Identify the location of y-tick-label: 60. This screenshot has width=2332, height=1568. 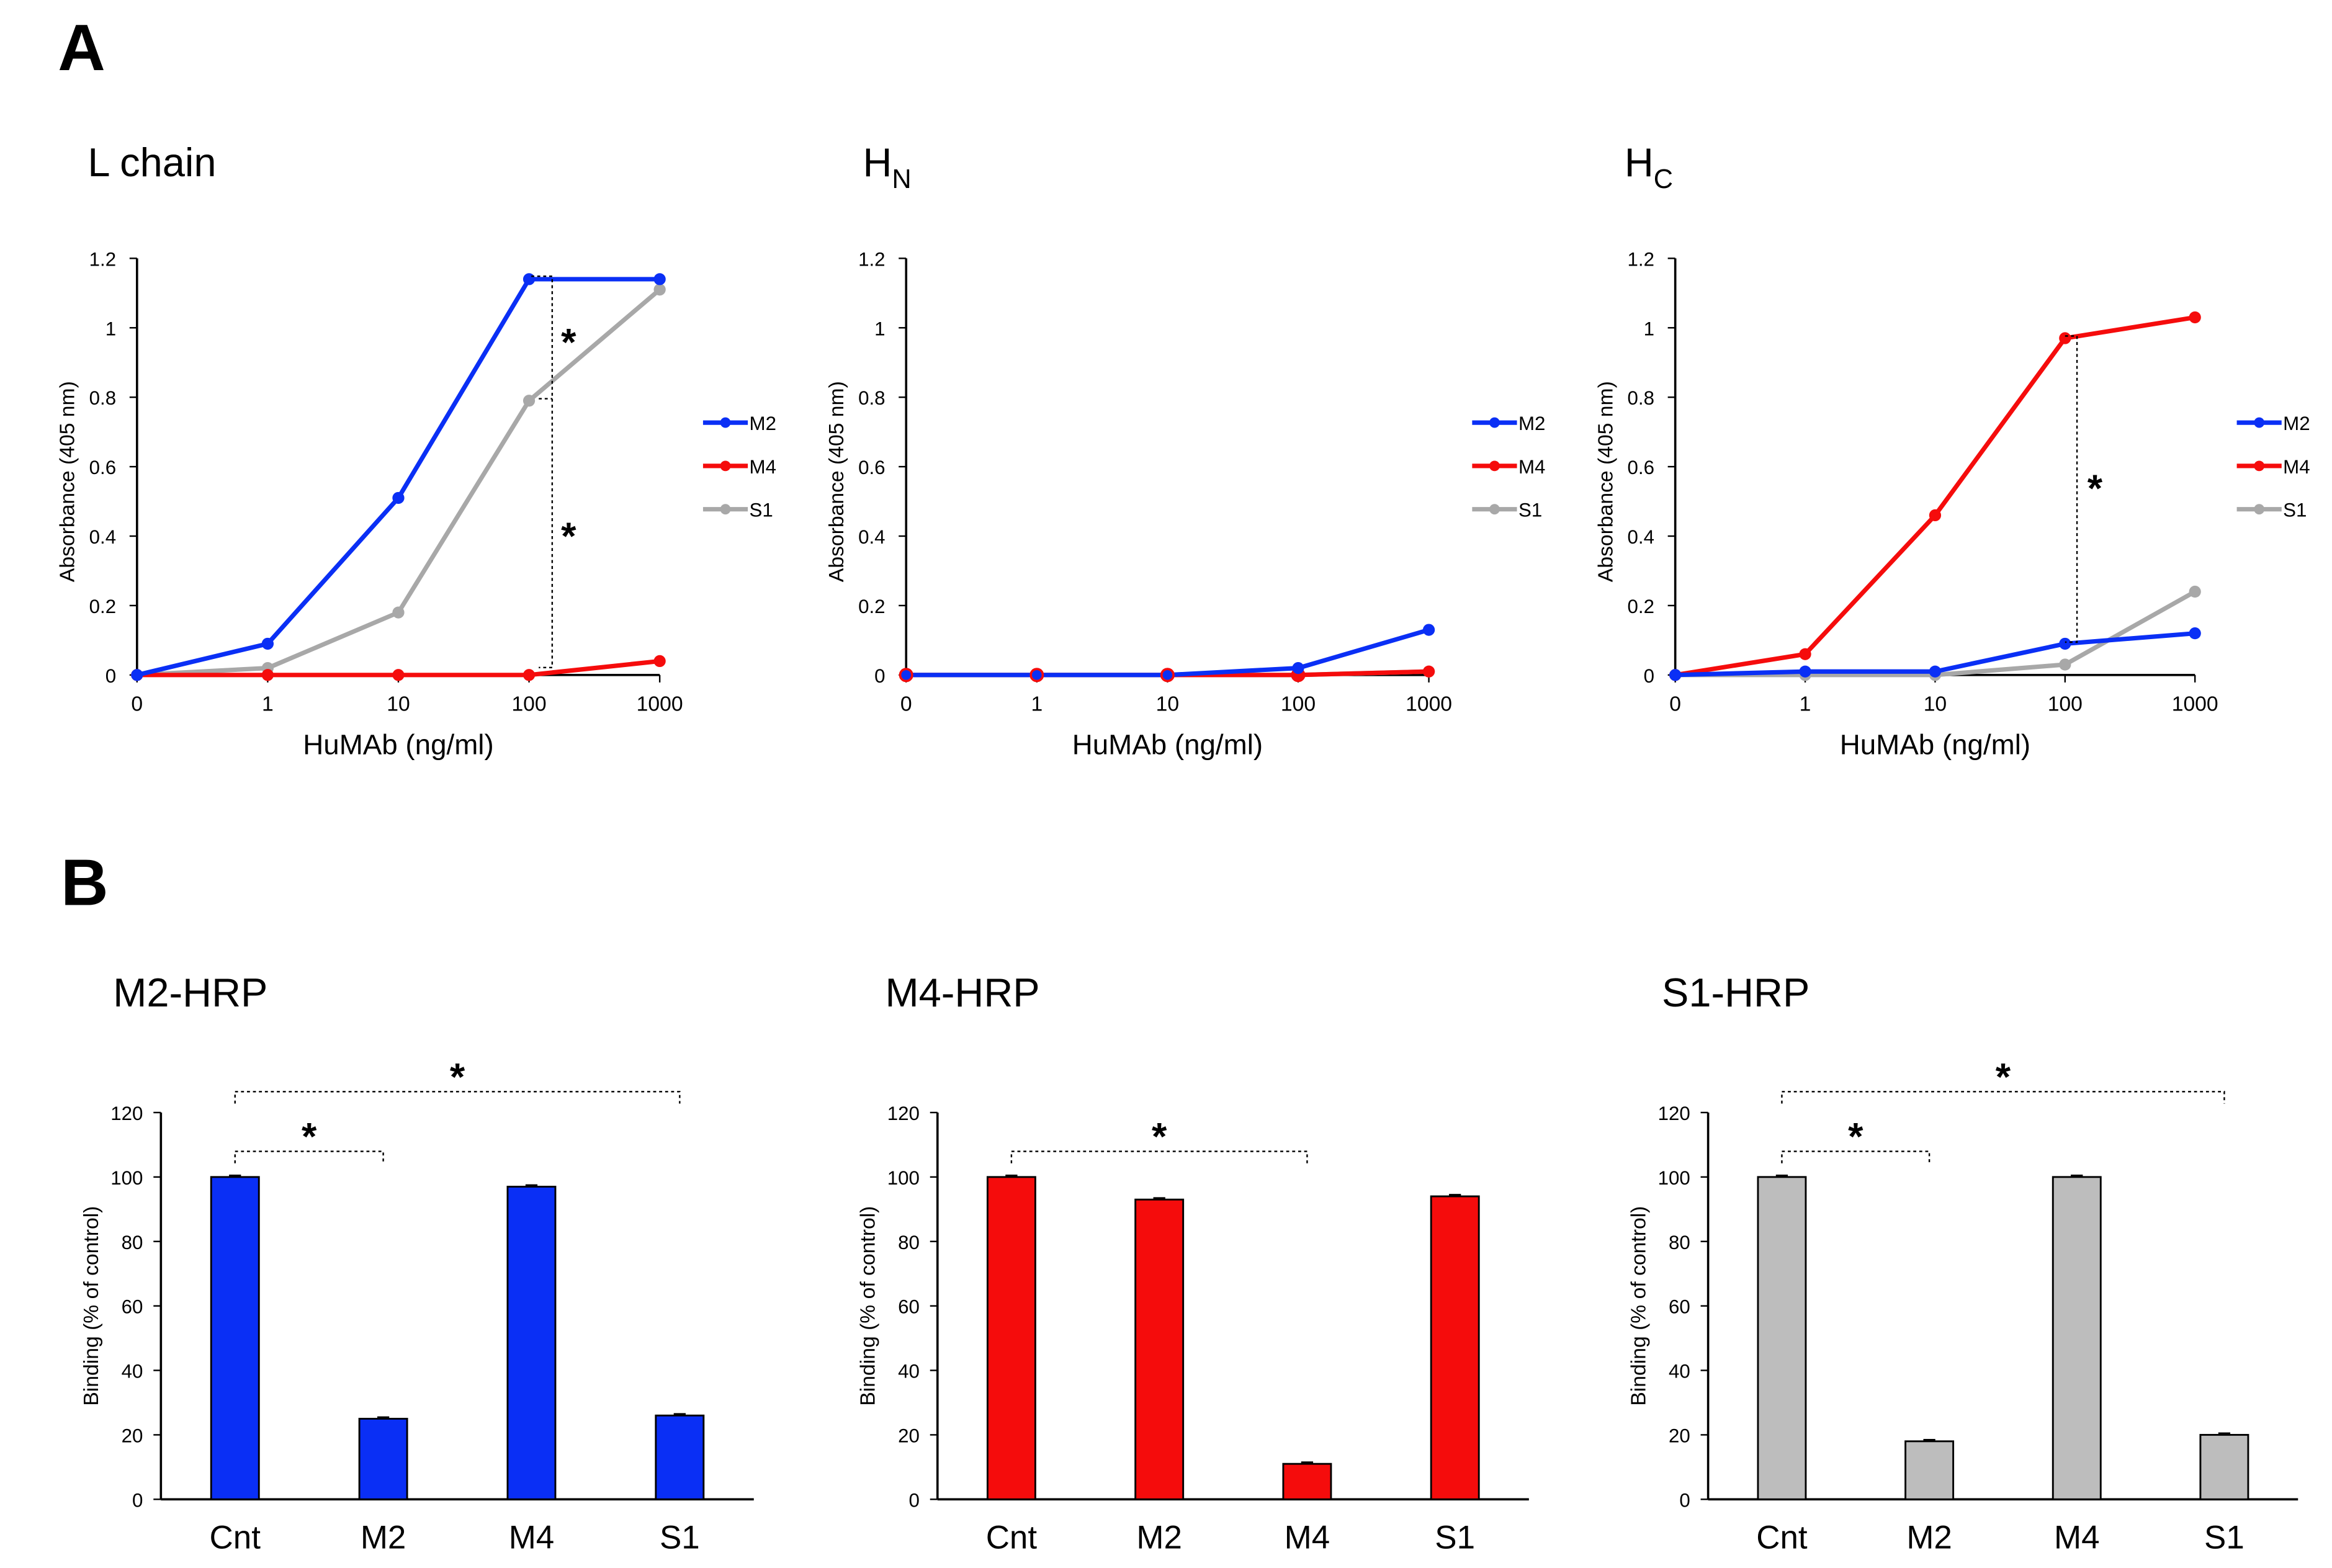
(909, 1307).